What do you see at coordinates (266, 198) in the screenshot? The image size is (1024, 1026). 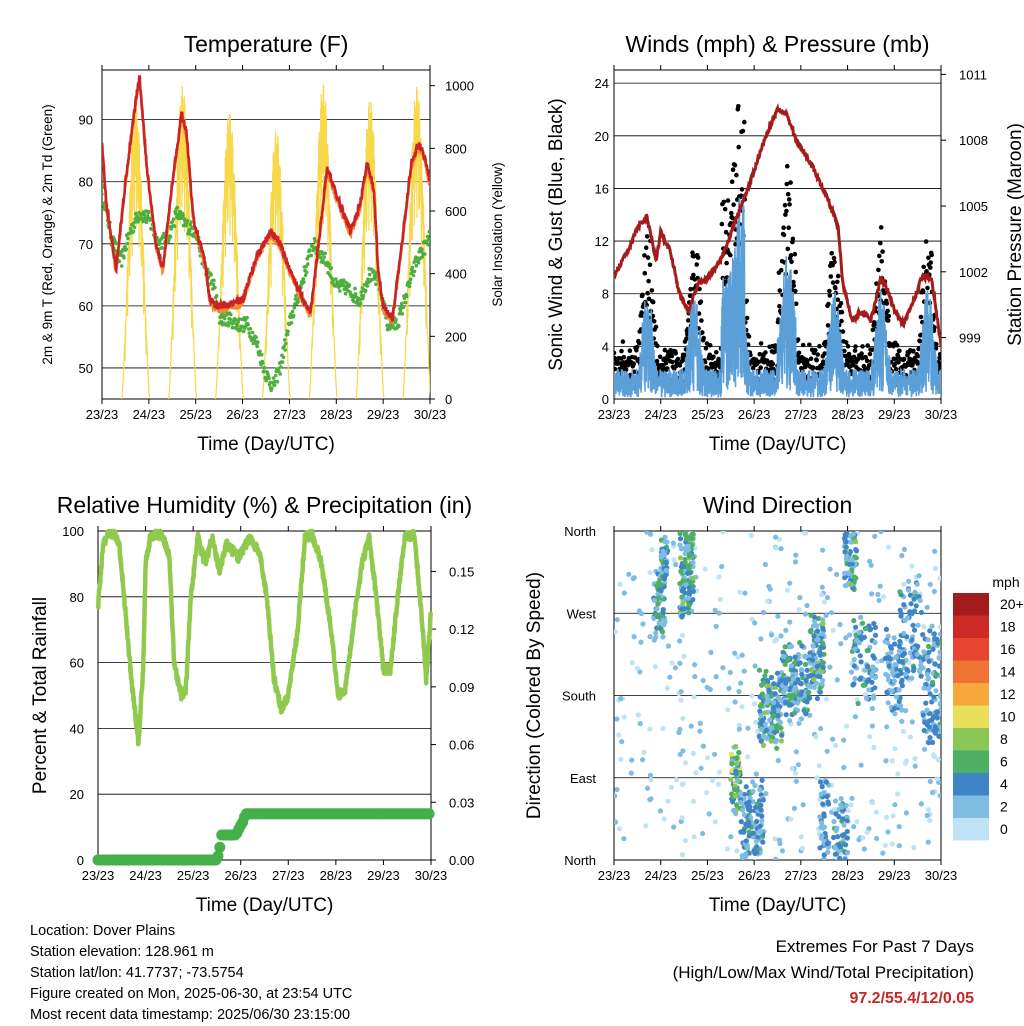 I see `temp-2m-line` at bounding box center [266, 198].